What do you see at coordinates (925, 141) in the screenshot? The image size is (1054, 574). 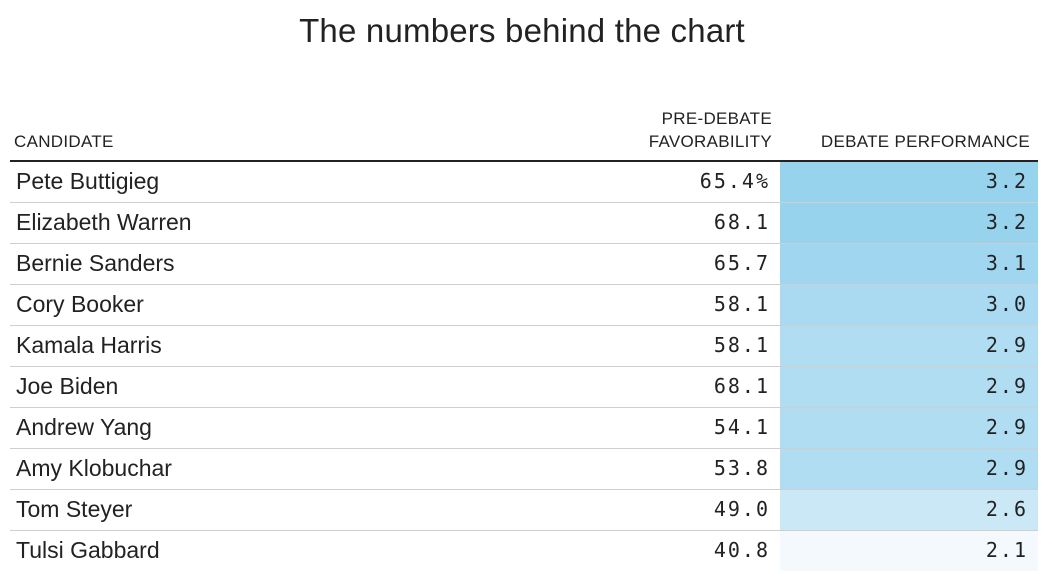 I see `header-debate-performance: DEBATE PERFORMANCE` at bounding box center [925, 141].